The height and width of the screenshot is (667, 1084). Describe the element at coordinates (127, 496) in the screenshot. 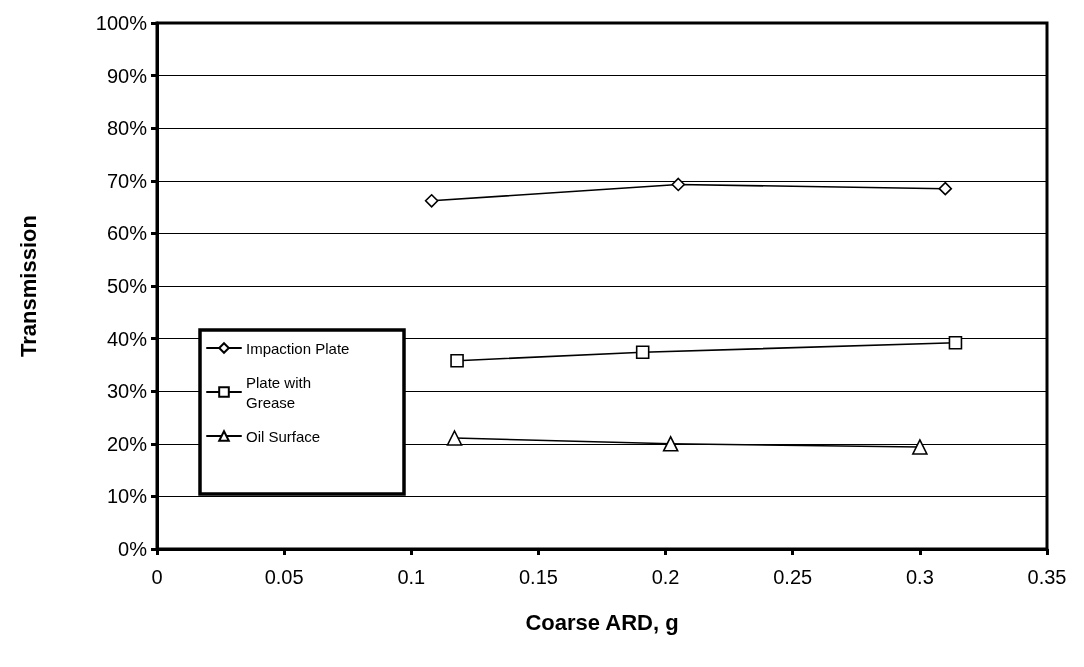

I see `y-tick-label: 10%` at that location.